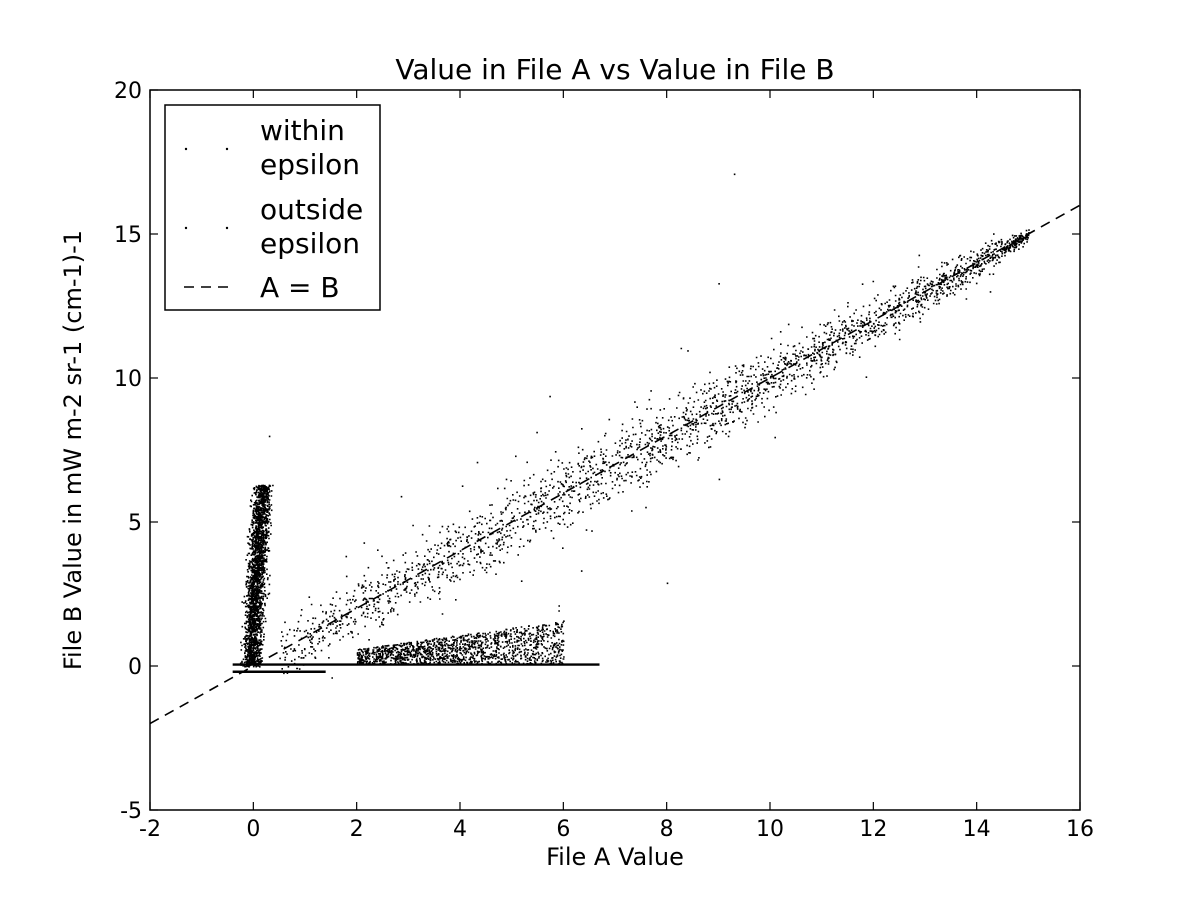 The image size is (1200, 900). Describe the element at coordinates (460, 829) in the screenshot. I see `x-tick-label: 4` at that location.